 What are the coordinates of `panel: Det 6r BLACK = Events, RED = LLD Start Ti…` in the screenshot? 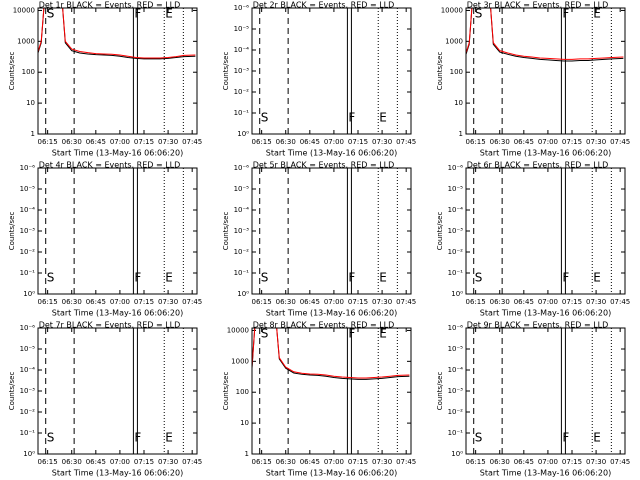 It's located at (533, 239).